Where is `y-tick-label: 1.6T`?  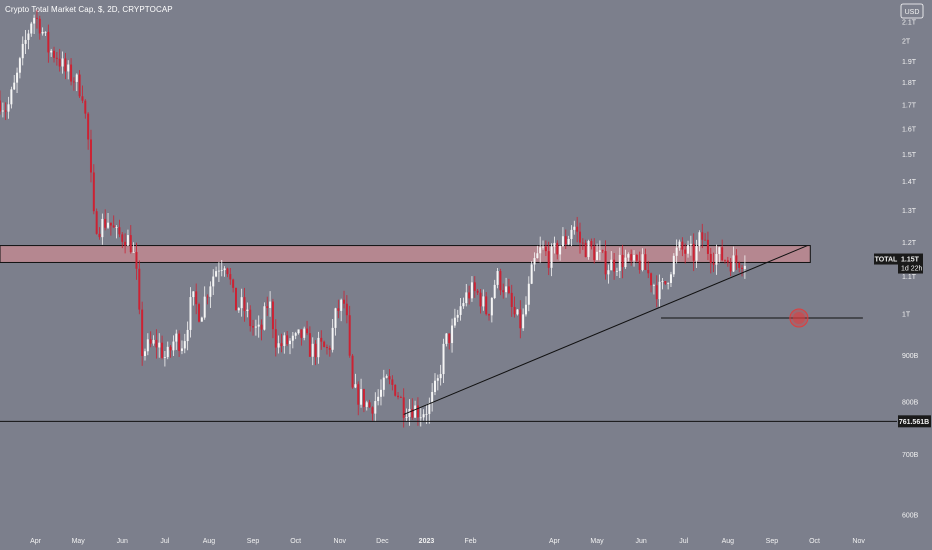 y-tick-label: 1.6T is located at coordinates (909, 129).